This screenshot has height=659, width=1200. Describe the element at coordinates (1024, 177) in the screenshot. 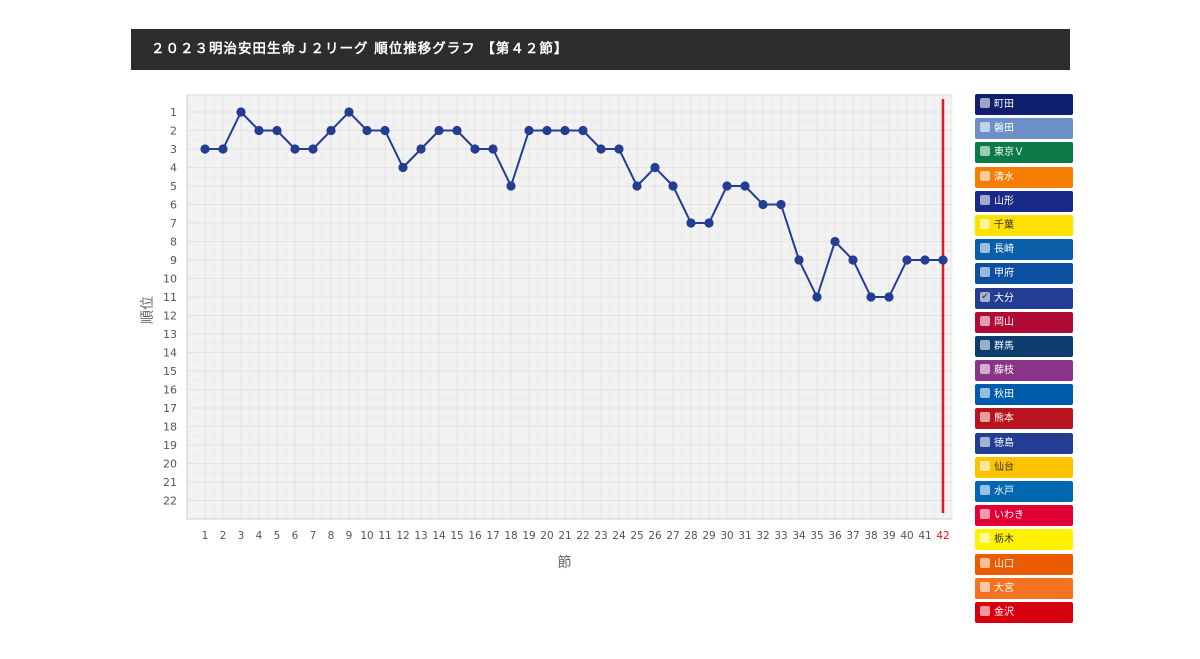

I see `legend-item: 清水` at that location.